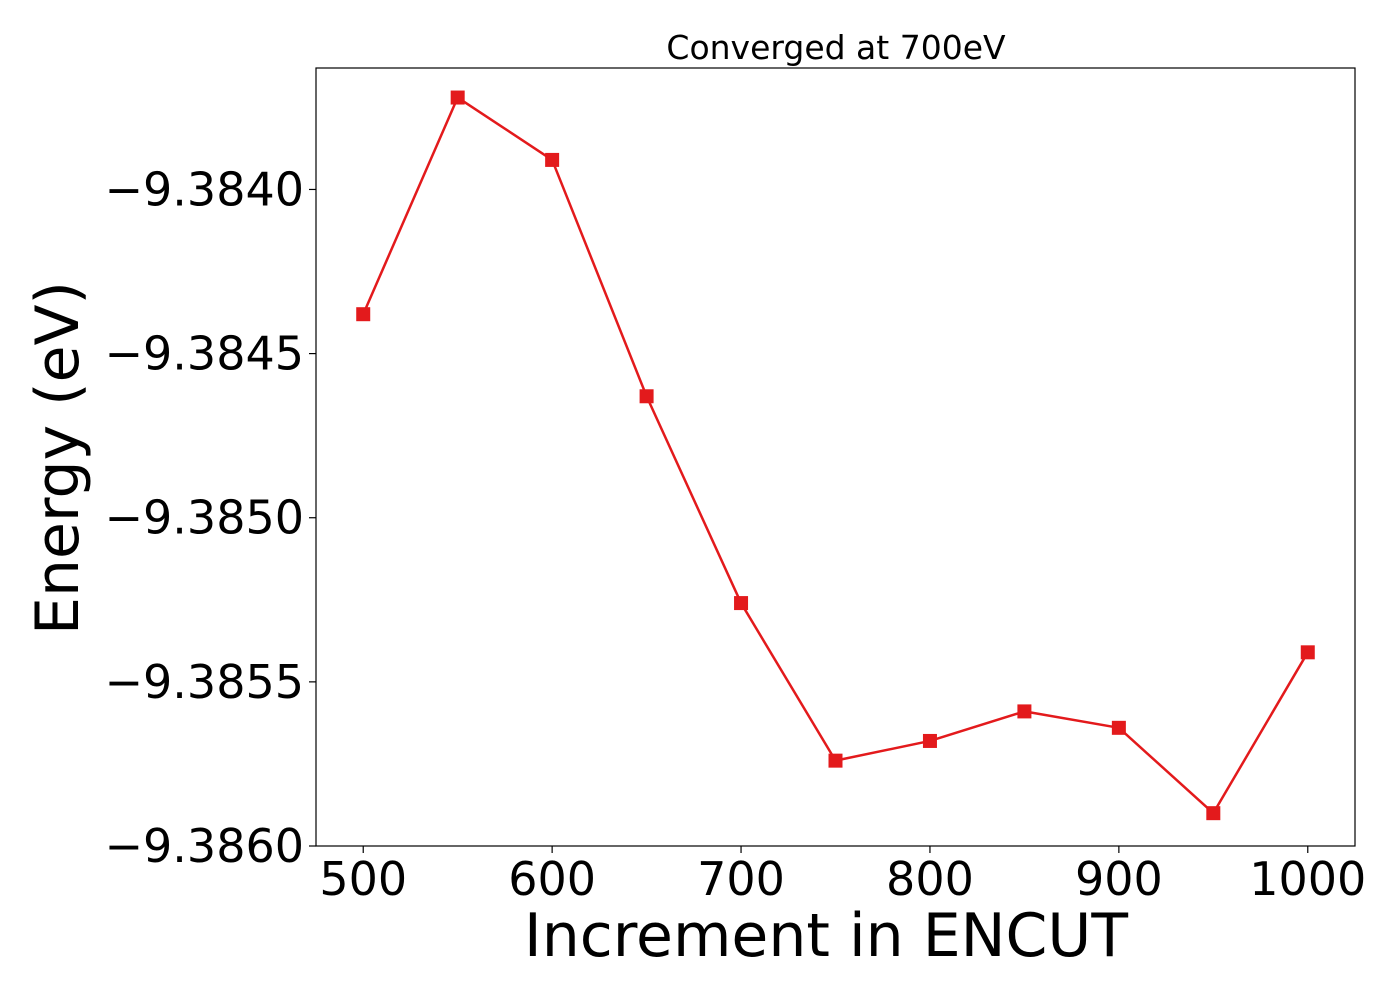 The width and height of the screenshot is (1400, 1000). Describe the element at coordinates (930, 879) in the screenshot. I see `x-tick-label: 800` at that location.